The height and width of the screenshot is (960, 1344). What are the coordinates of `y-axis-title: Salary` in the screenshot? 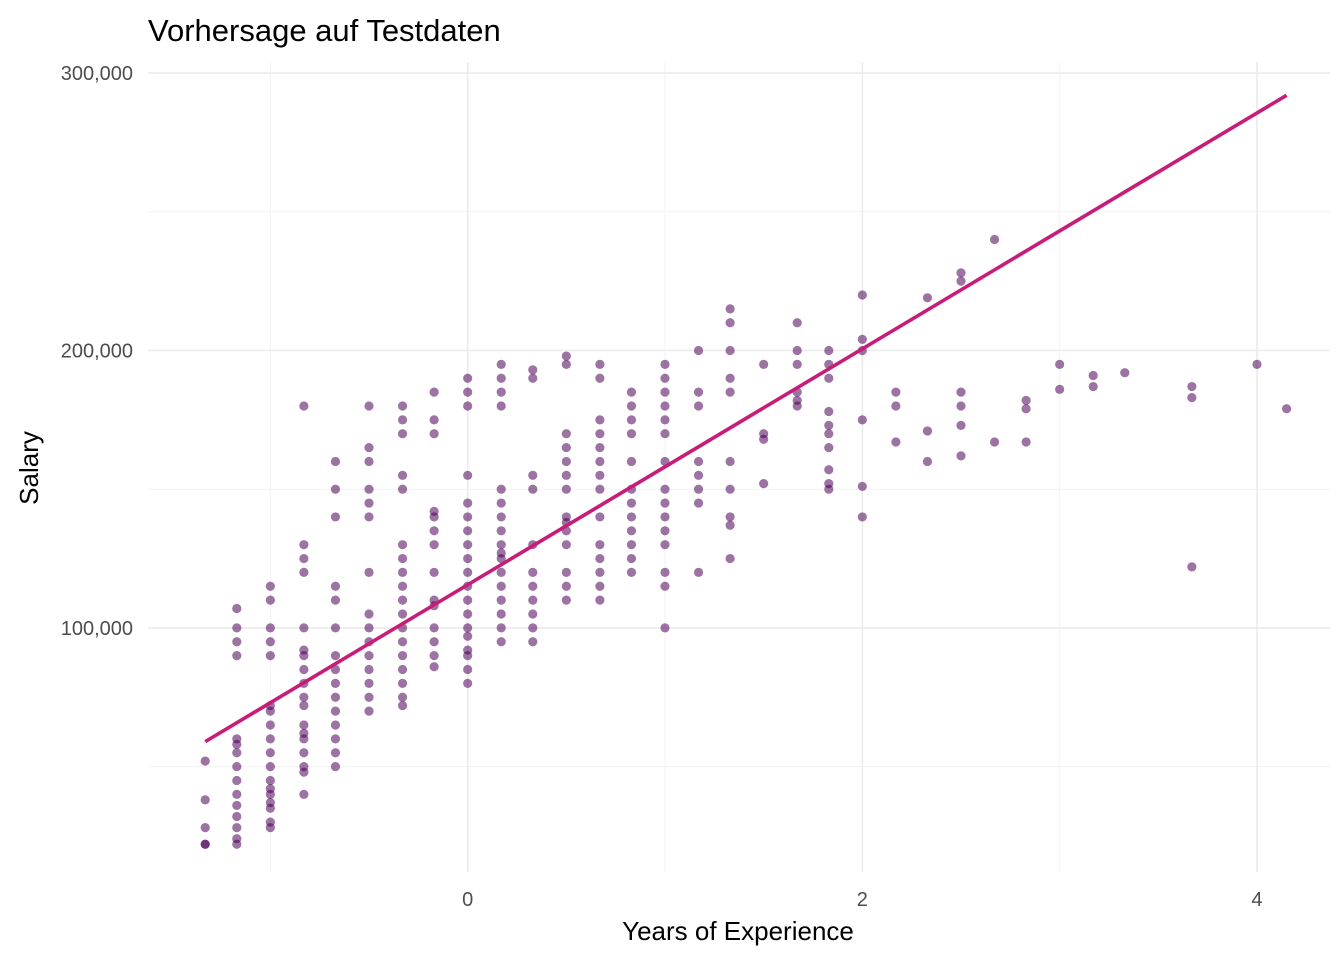 It's located at (29, 468).